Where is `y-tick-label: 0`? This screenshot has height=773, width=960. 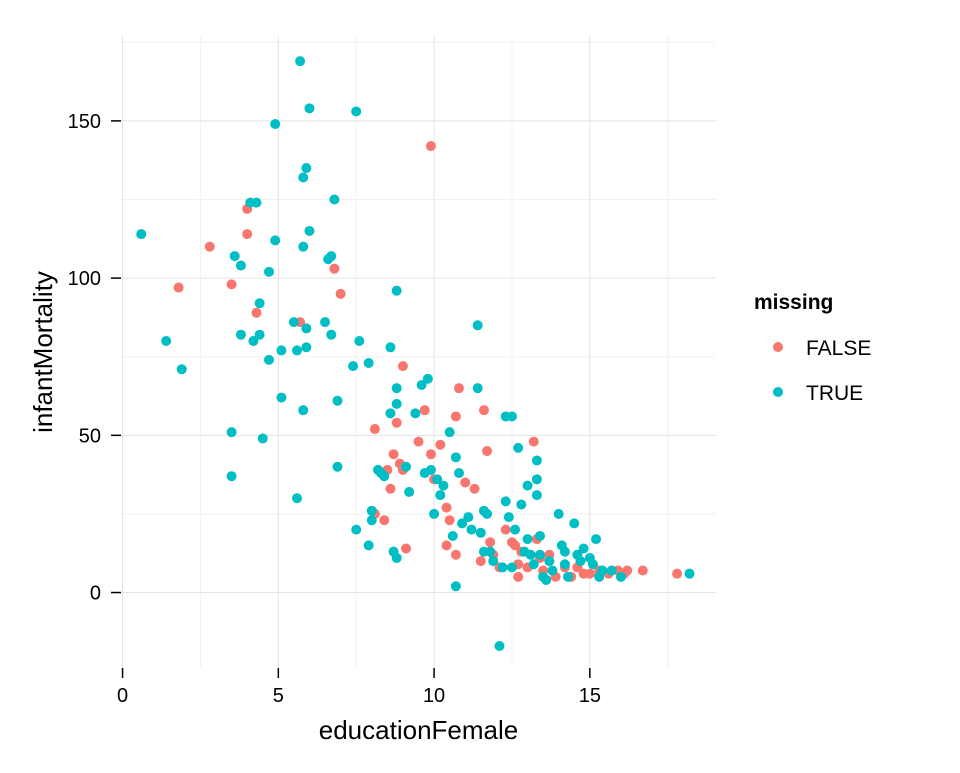 y-tick-label: 0 is located at coordinates (95, 594).